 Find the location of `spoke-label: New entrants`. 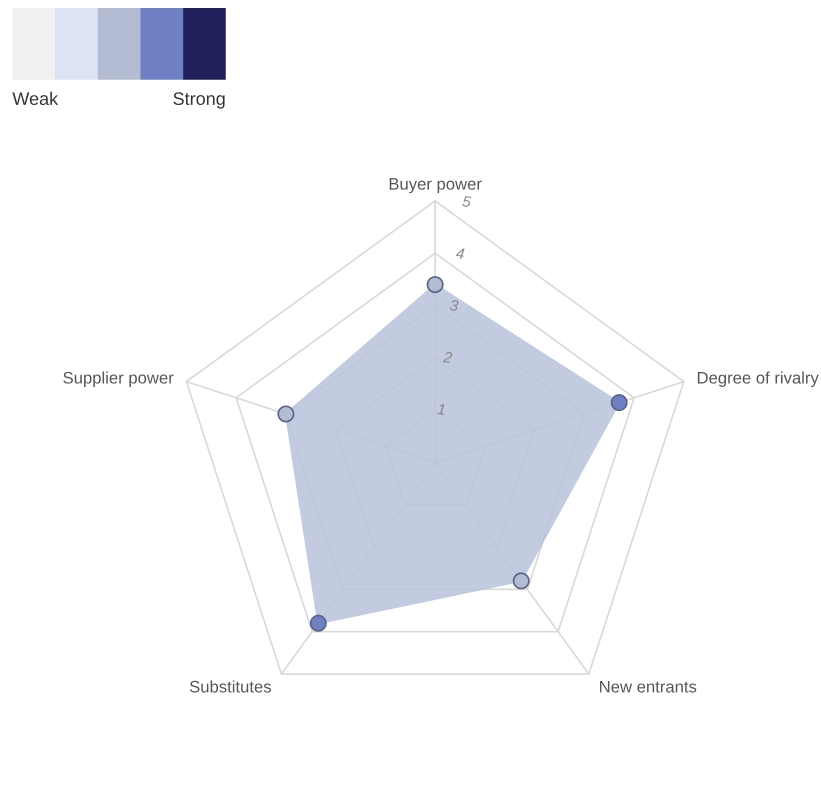

spoke-label: New entrants is located at coordinates (648, 686).